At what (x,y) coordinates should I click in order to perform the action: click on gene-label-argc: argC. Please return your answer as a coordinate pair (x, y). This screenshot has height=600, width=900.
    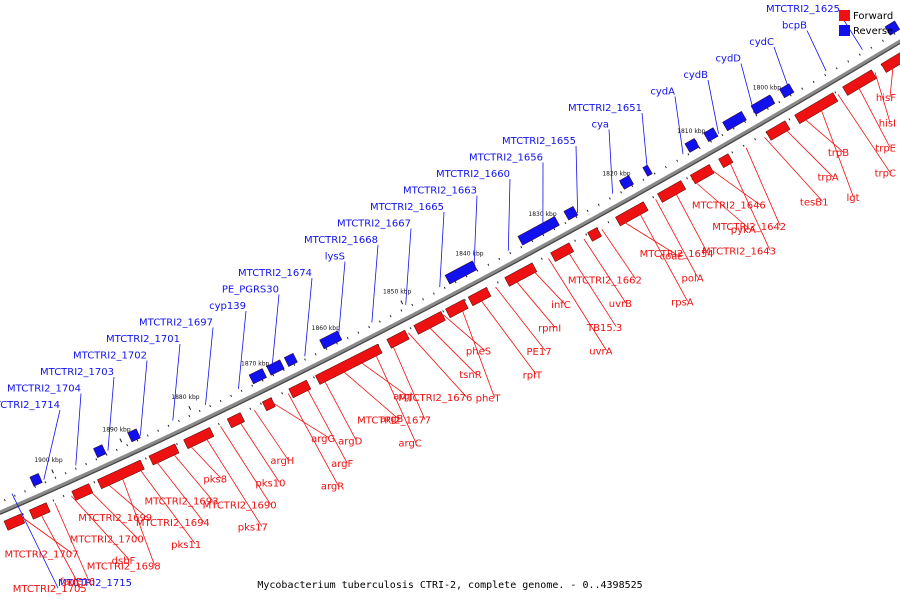
    Looking at the image, I should click on (409, 444).